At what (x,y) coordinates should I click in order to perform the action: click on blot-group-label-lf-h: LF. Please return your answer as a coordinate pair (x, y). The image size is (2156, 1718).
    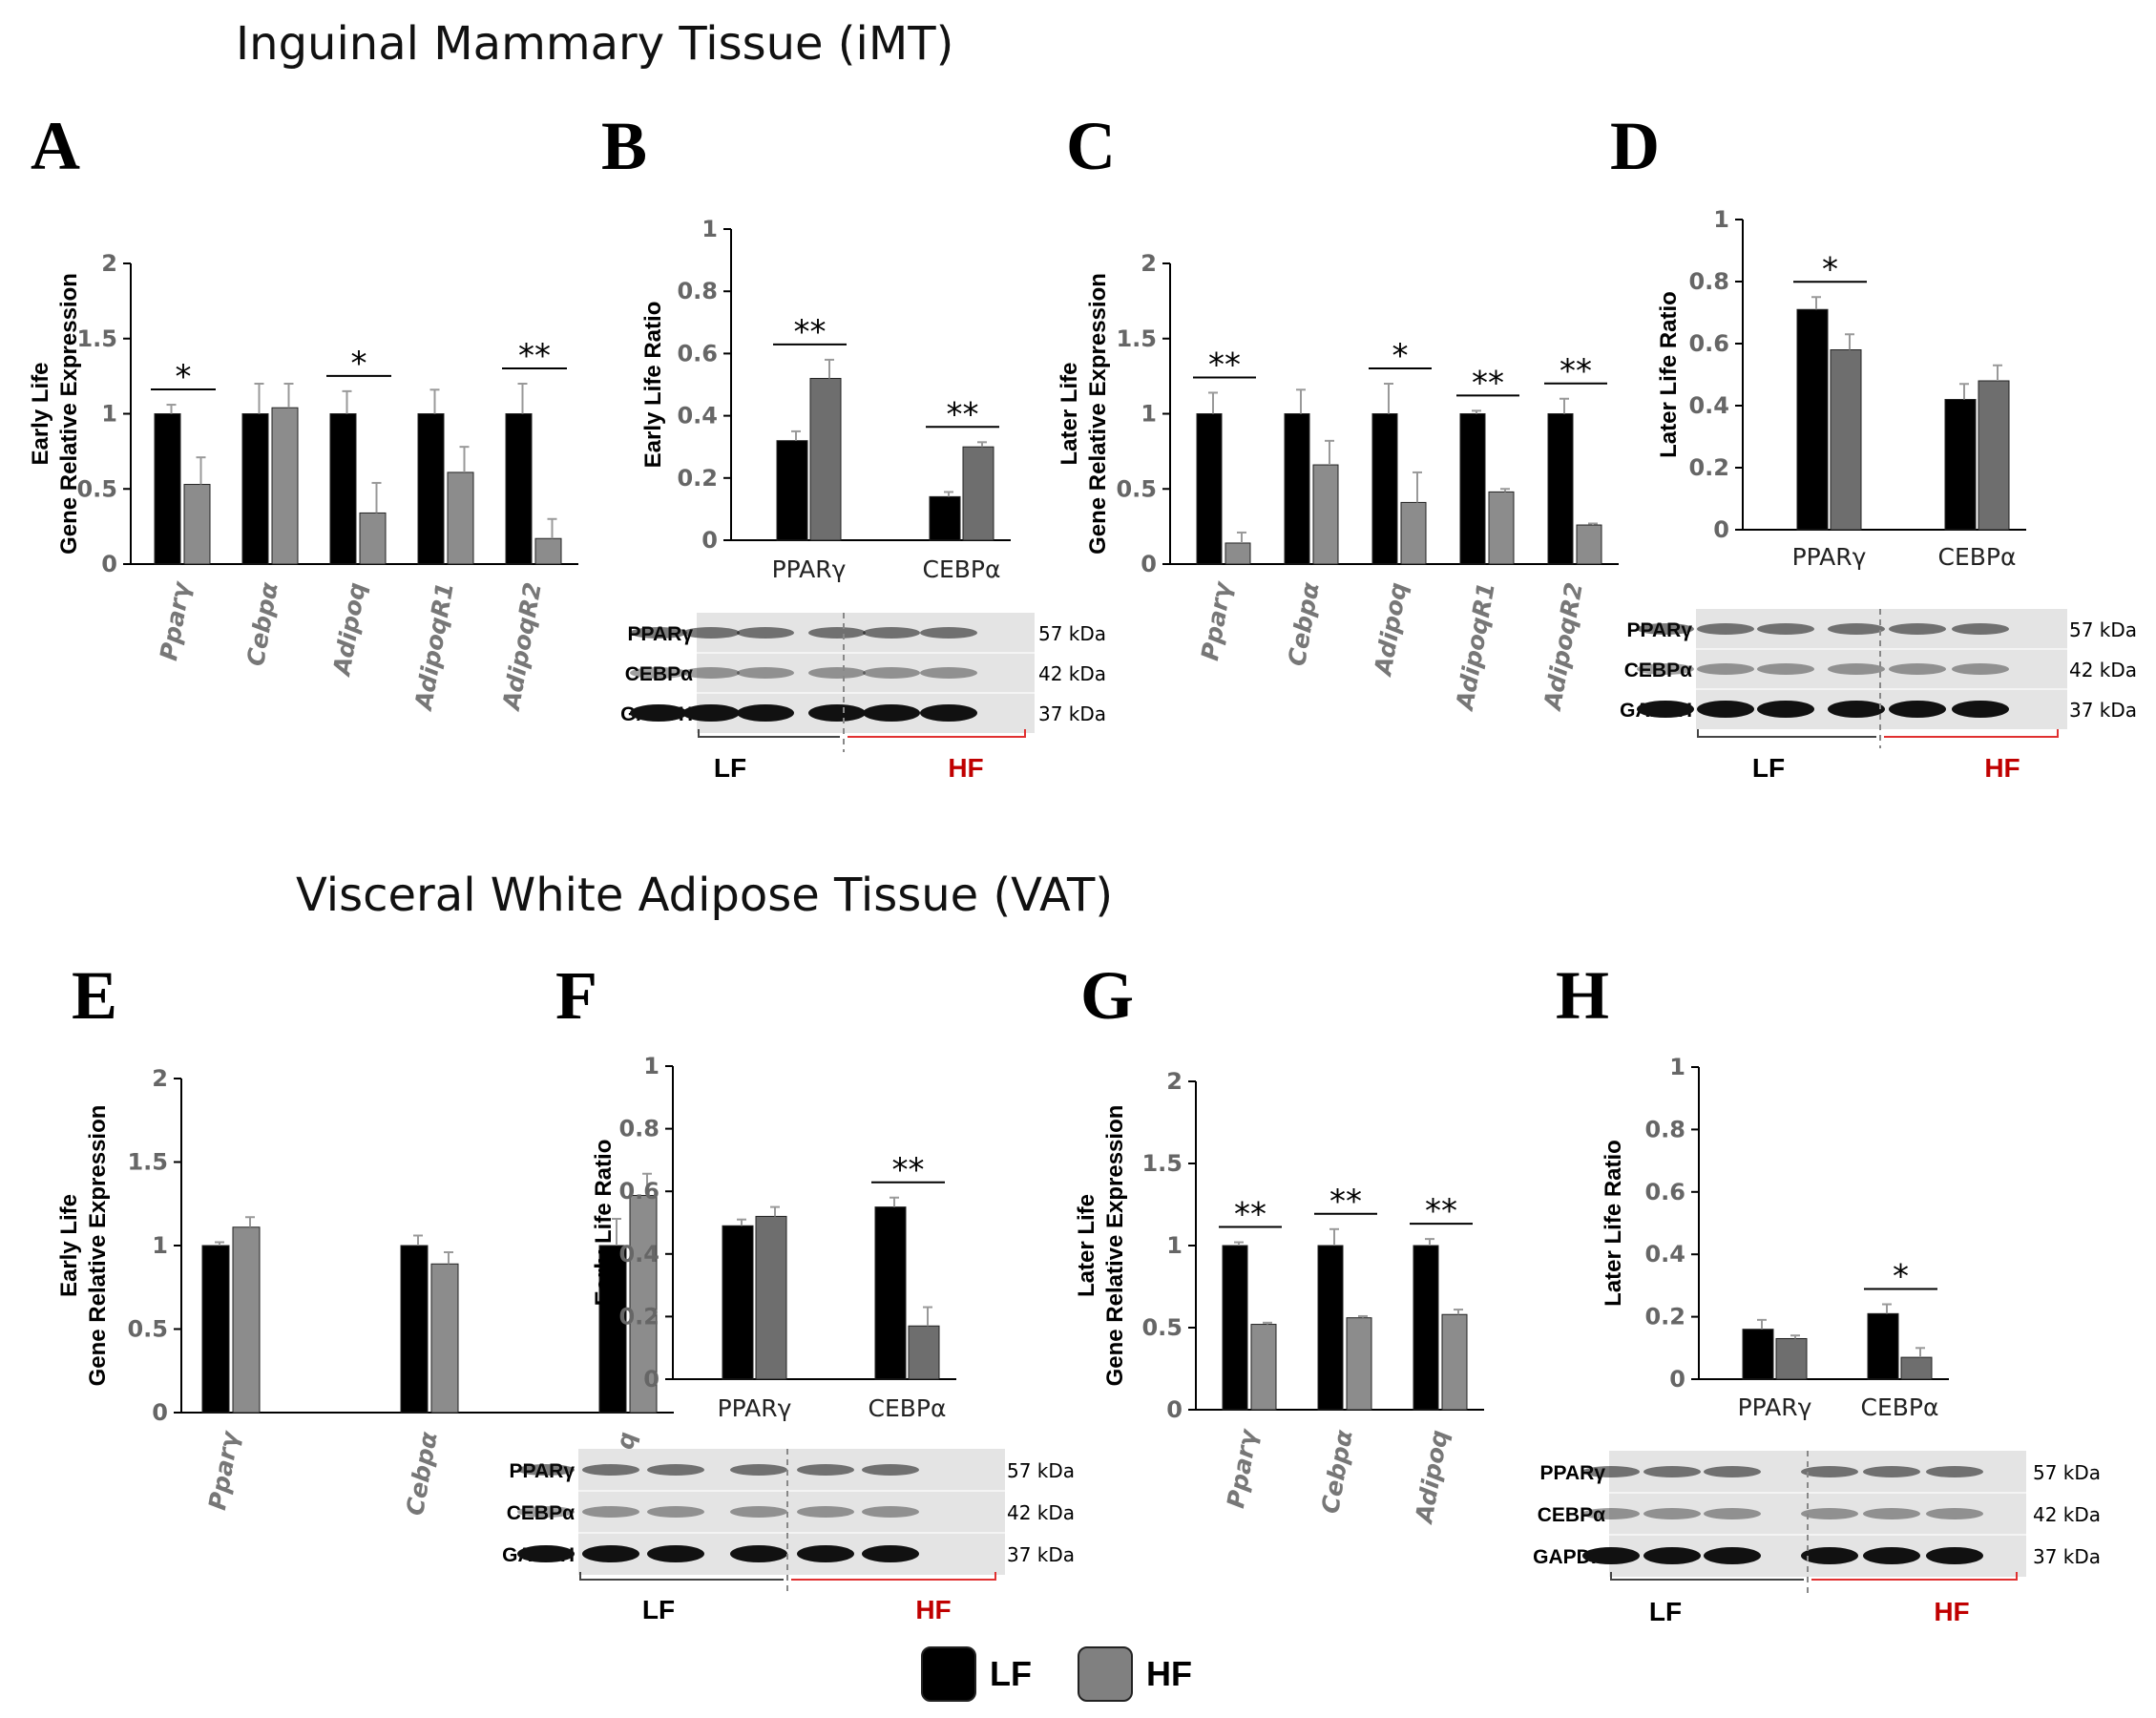
    Looking at the image, I should click on (1665, 1611).